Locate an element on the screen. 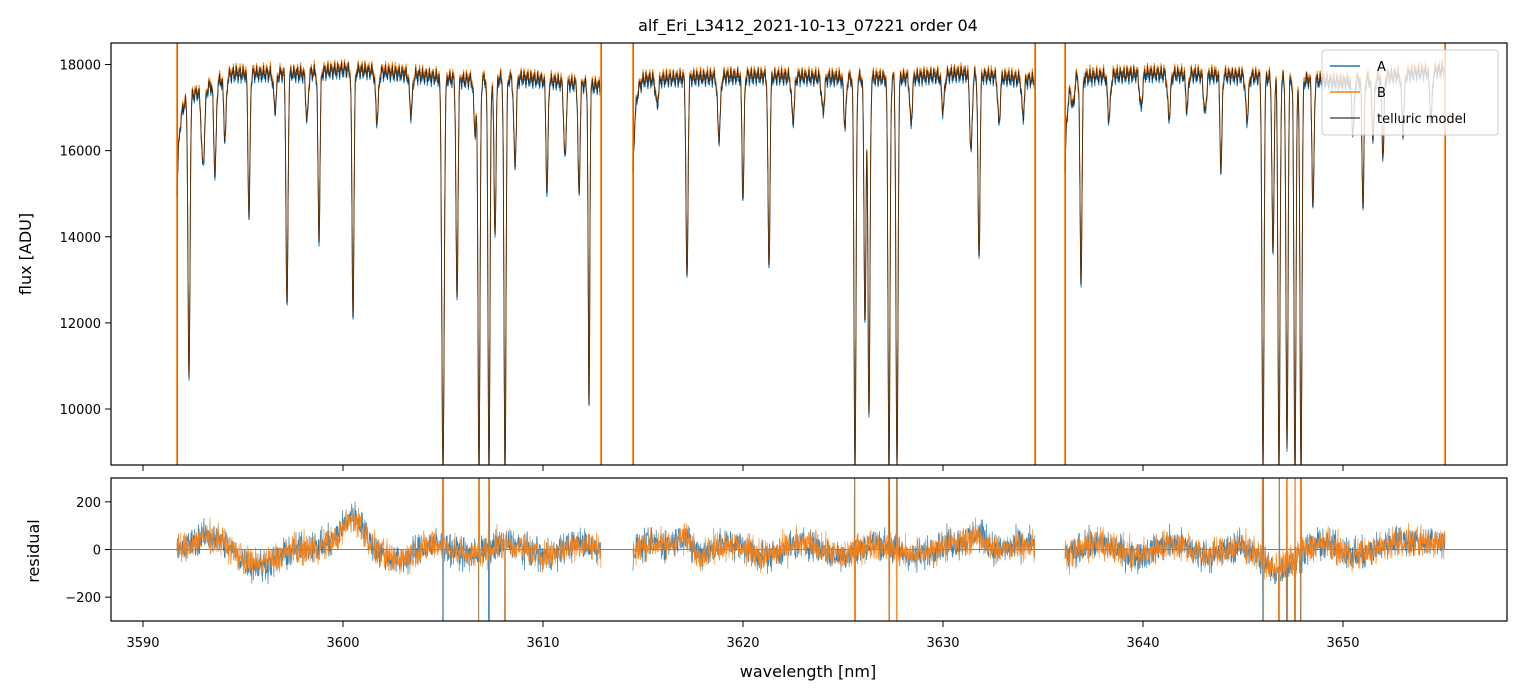 This screenshot has height=696, width=1520. residual-x-tick-label: 3650 is located at coordinates (1342, 643).